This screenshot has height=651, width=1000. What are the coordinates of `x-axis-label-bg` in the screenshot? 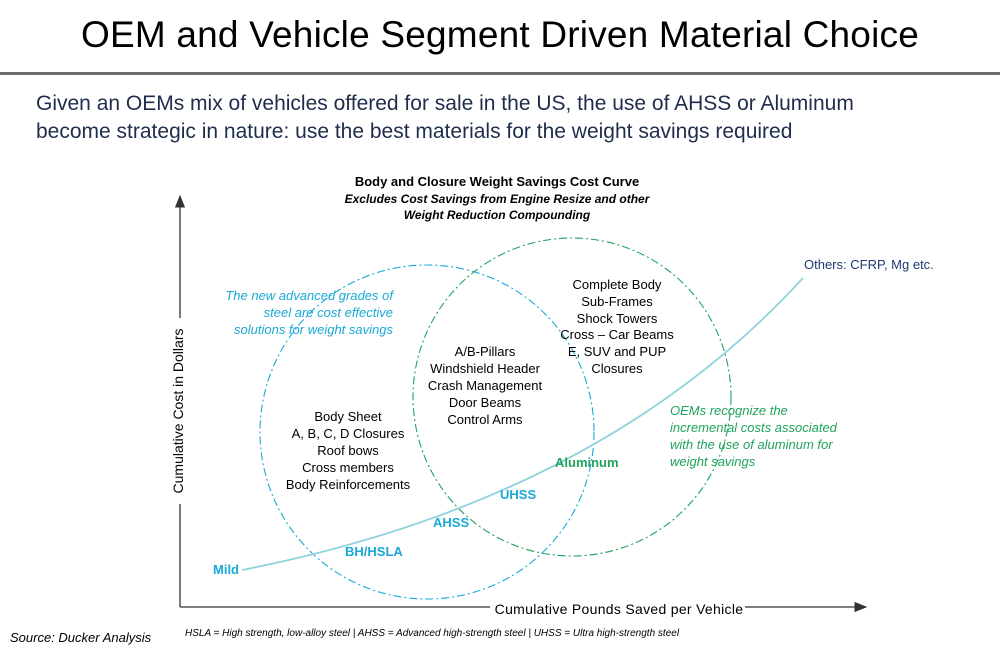 It's located at (617, 607).